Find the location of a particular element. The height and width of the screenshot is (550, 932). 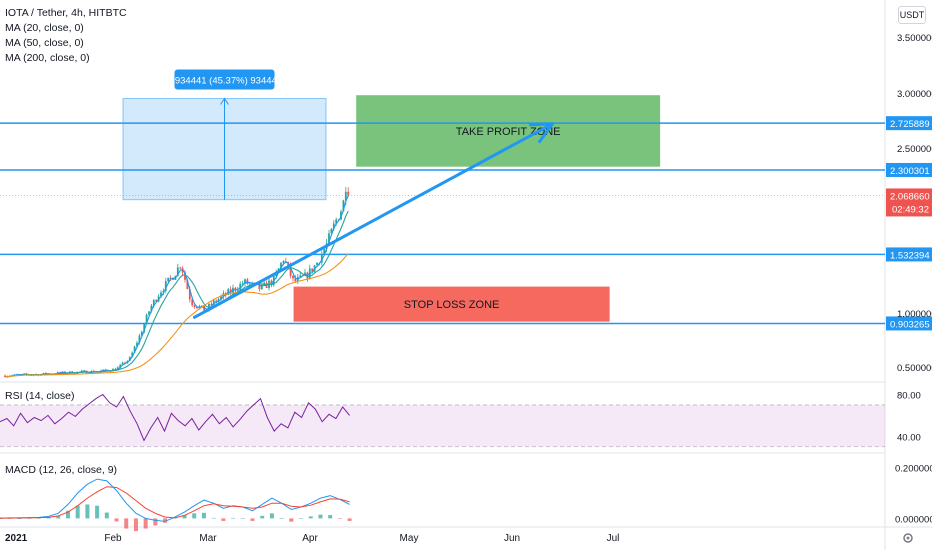

time-axis-tick: Apr is located at coordinates (310, 538).